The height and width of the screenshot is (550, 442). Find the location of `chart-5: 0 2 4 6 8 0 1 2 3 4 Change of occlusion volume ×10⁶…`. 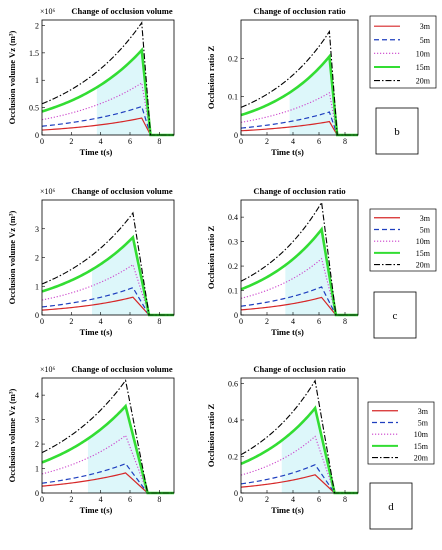

chart-5: 0 2 4 6 8 0 1 2 3 4 Change of occlusion volume ×10⁶… is located at coordinates (91, 439).